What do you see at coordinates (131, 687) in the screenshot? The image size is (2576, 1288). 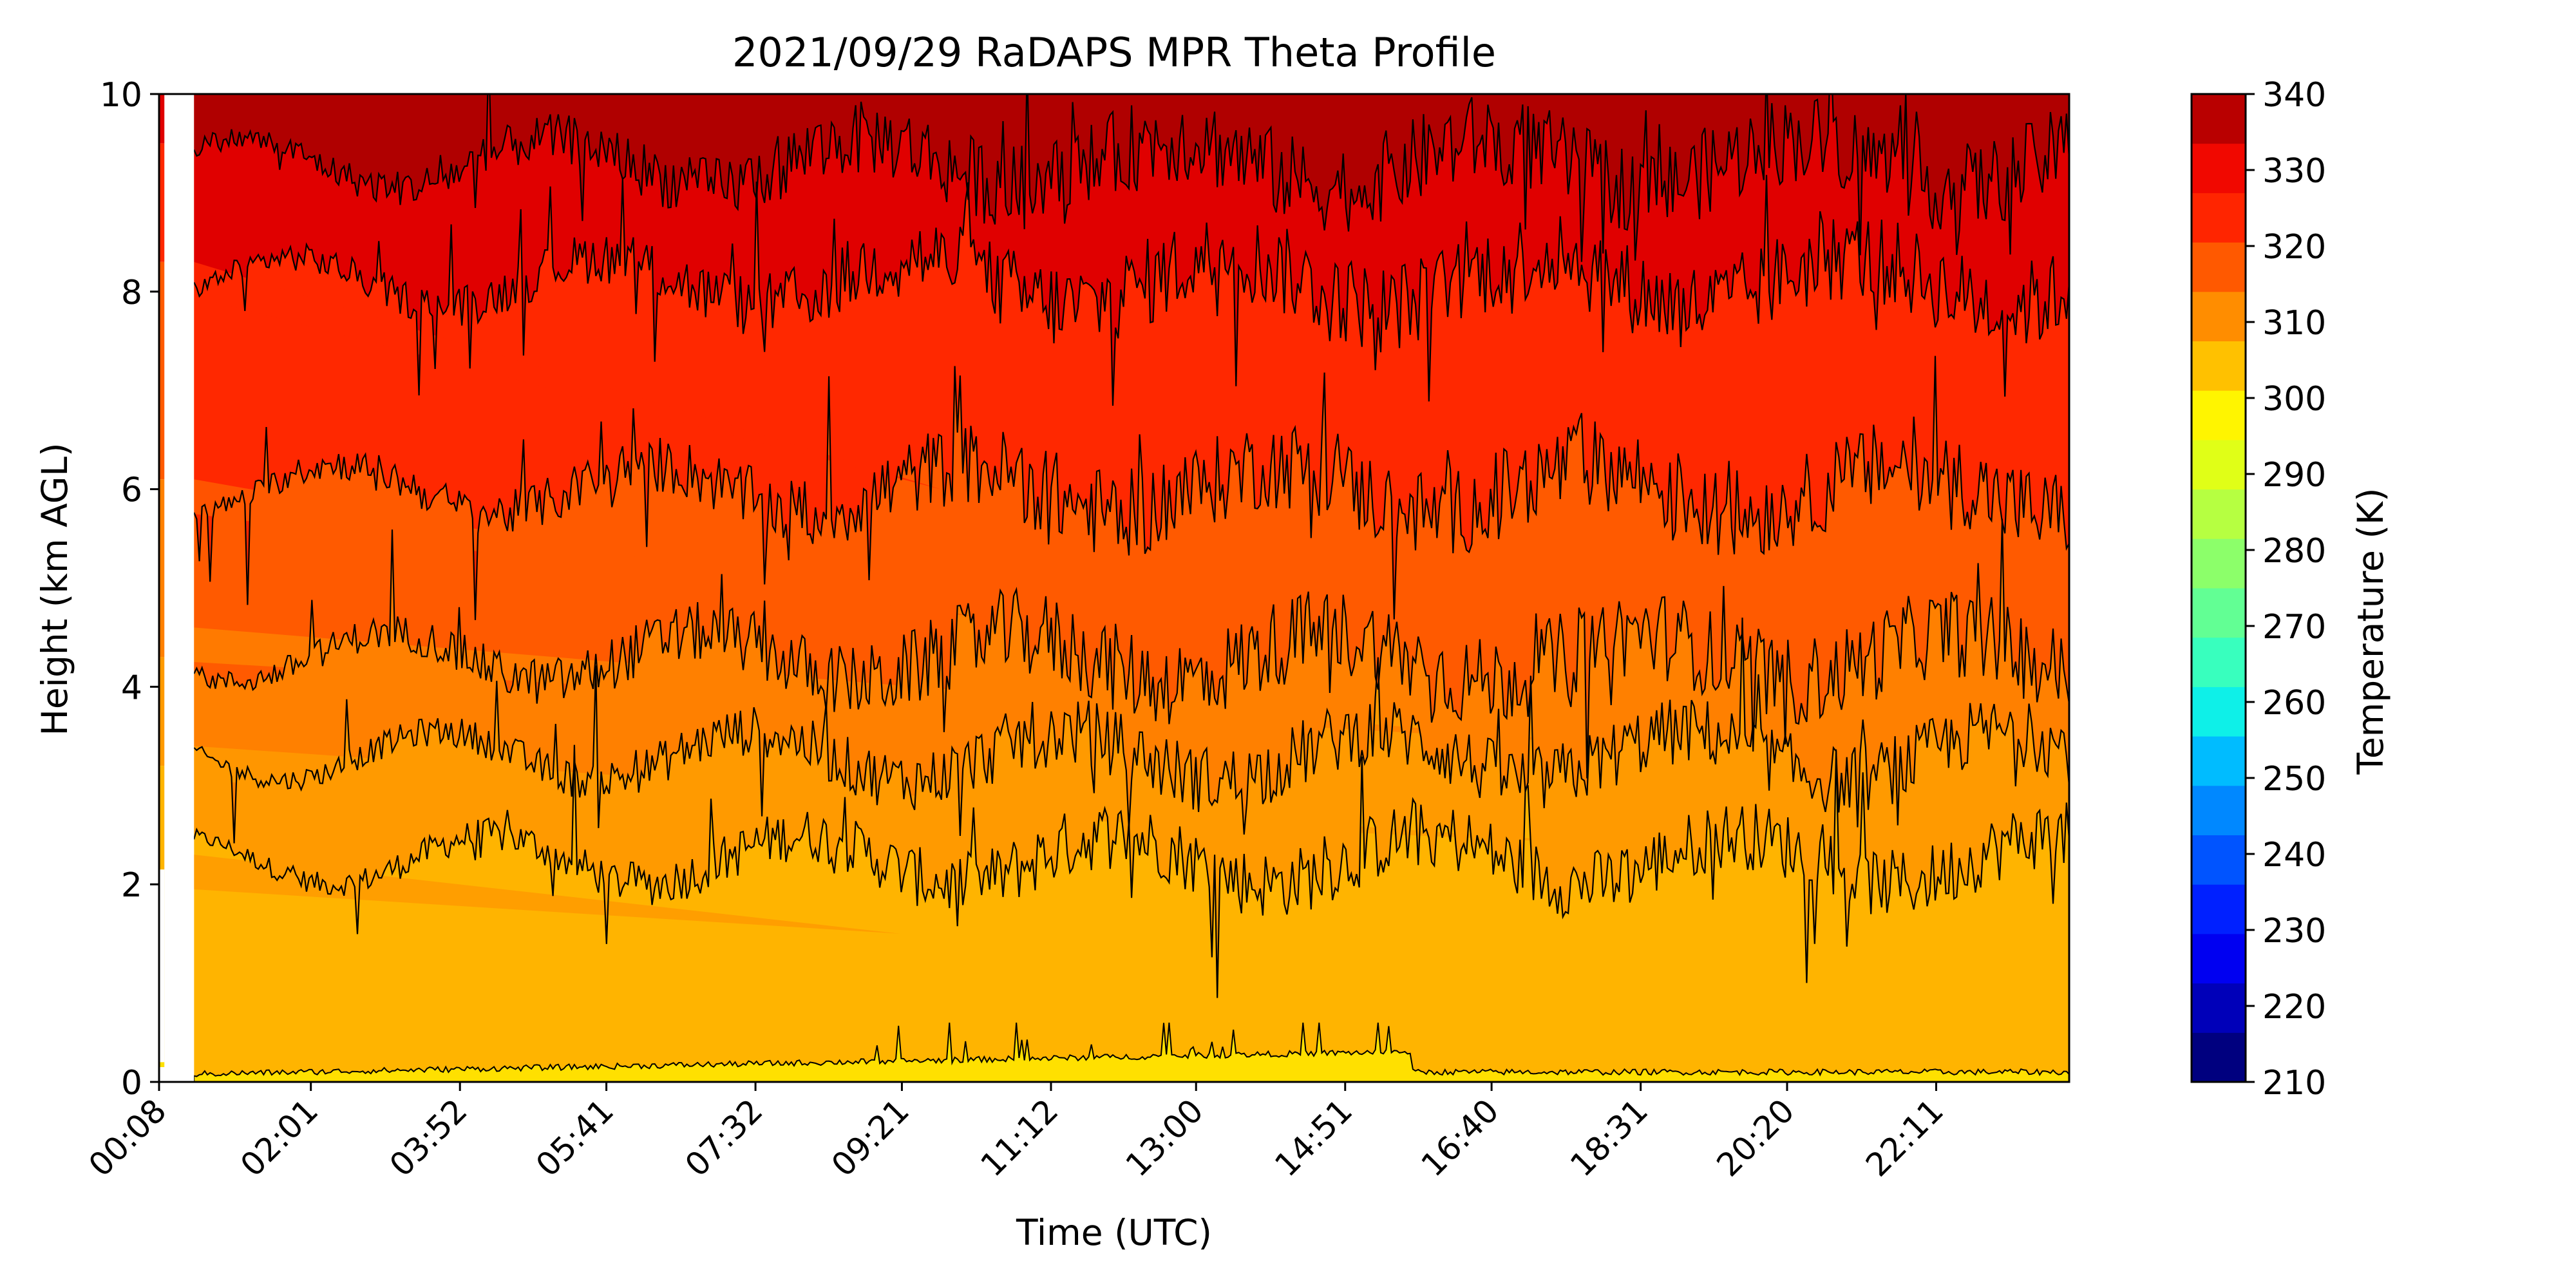 I see `y-tick-label: 4` at bounding box center [131, 687].